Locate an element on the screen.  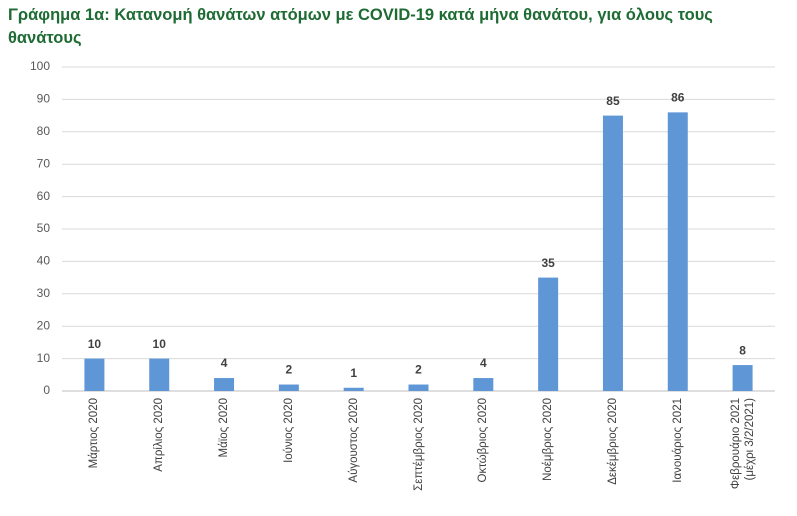
x-tick-label: Ιανουάριος 2021 is located at coordinates (677, 440).